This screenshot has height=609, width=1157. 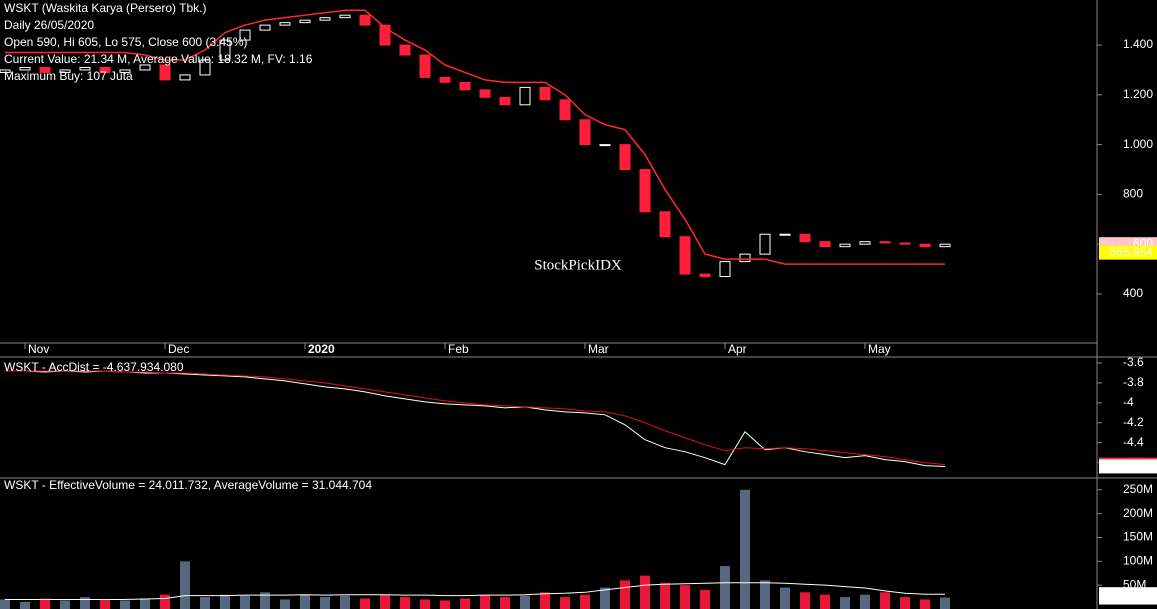 I want to click on y-tick-label: 1.400, so click(x=1138, y=44).